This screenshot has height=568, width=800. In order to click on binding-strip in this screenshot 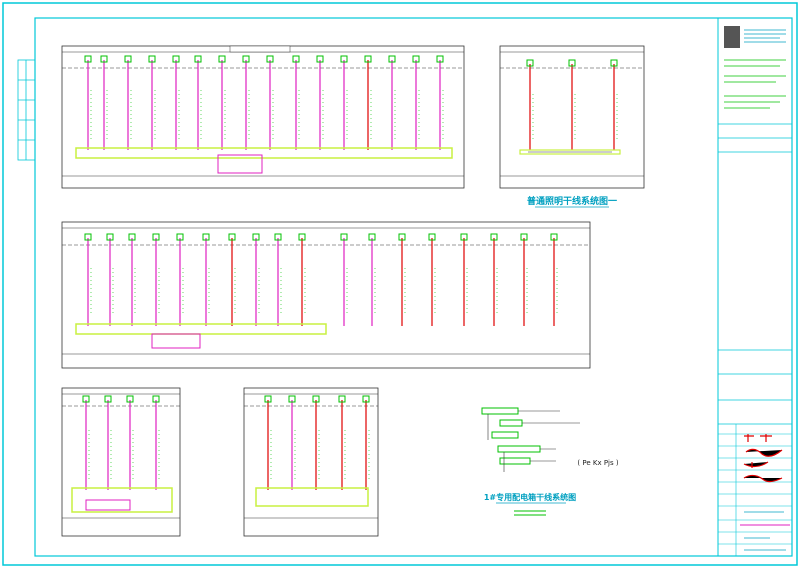, I will do `click(26, 110)`.